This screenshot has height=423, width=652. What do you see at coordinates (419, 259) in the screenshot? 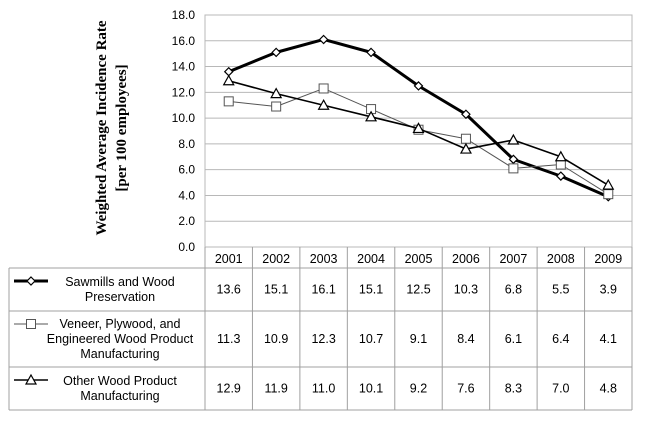
I see `x-tick-label: 2005` at bounding box center [419, 259].